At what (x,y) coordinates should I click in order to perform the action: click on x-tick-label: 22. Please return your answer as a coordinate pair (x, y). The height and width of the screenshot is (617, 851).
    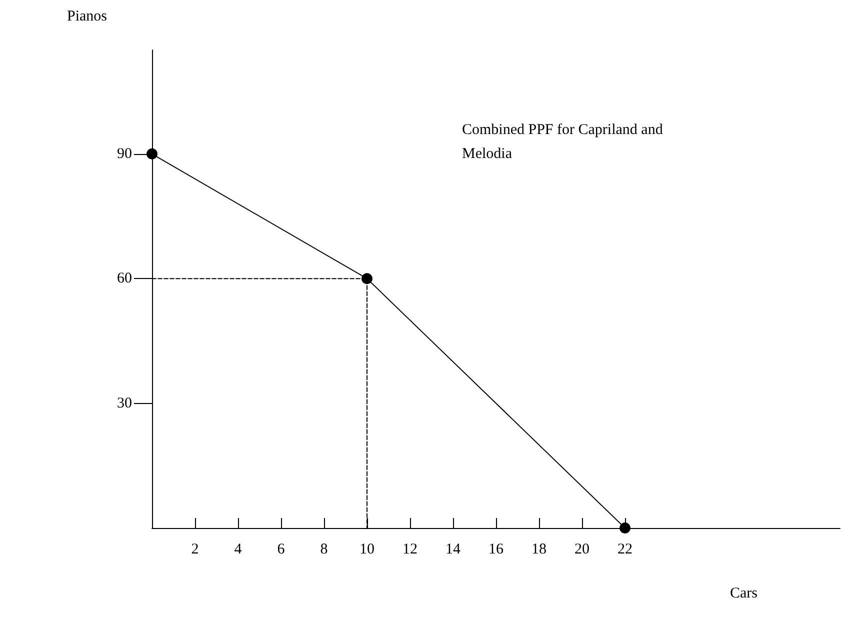
    Looking at the image, I should click on (625, 550).